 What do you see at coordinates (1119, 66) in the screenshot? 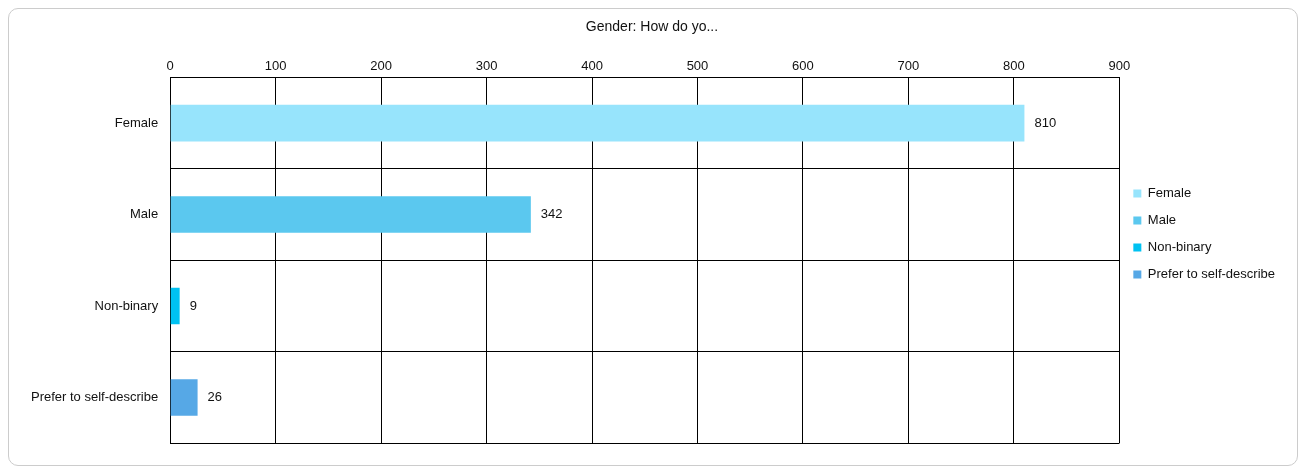
I see `x-tick-label: 900` at bounding box center [1119, 66].